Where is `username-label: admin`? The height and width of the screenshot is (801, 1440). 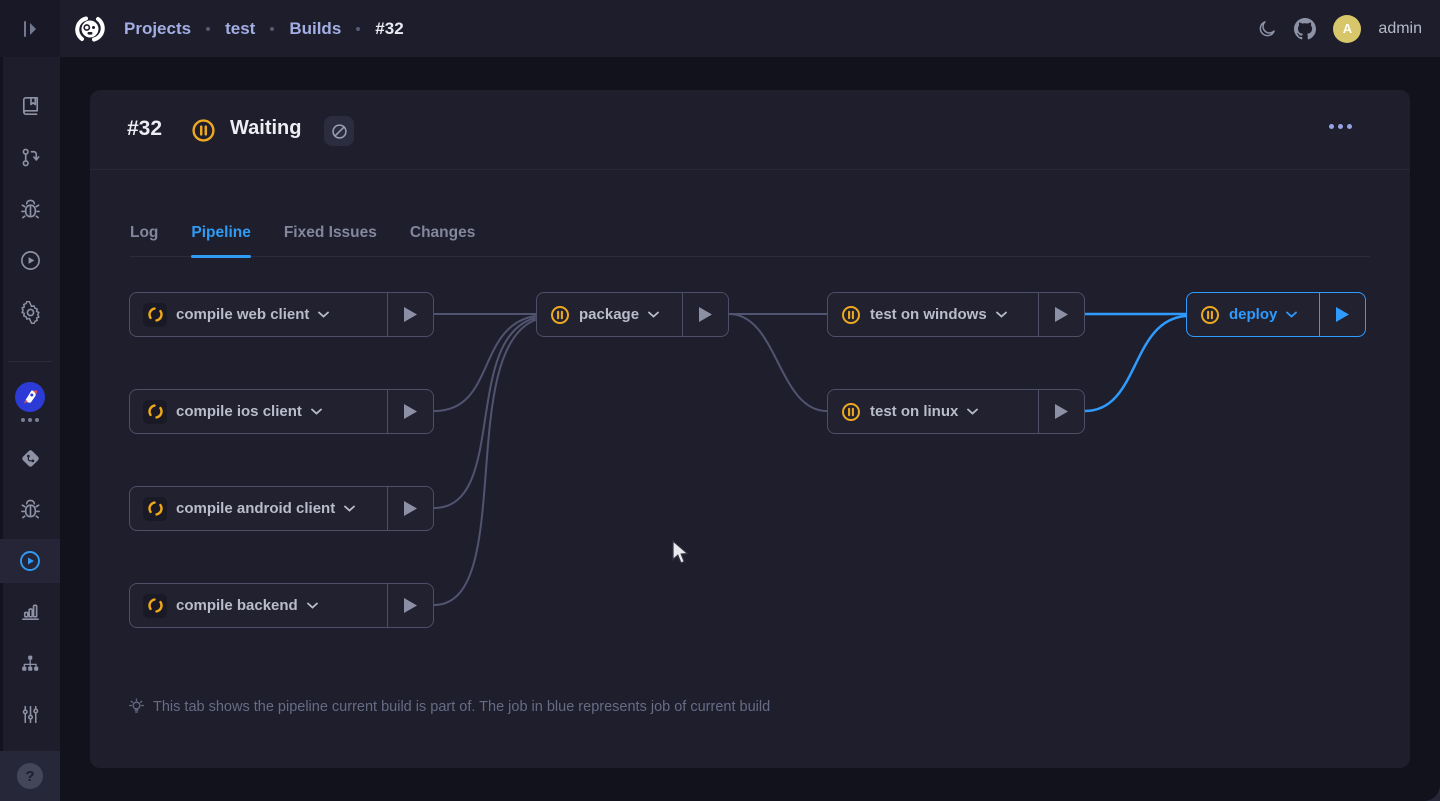
username-label: admin is located at coordinates (1400, 28).